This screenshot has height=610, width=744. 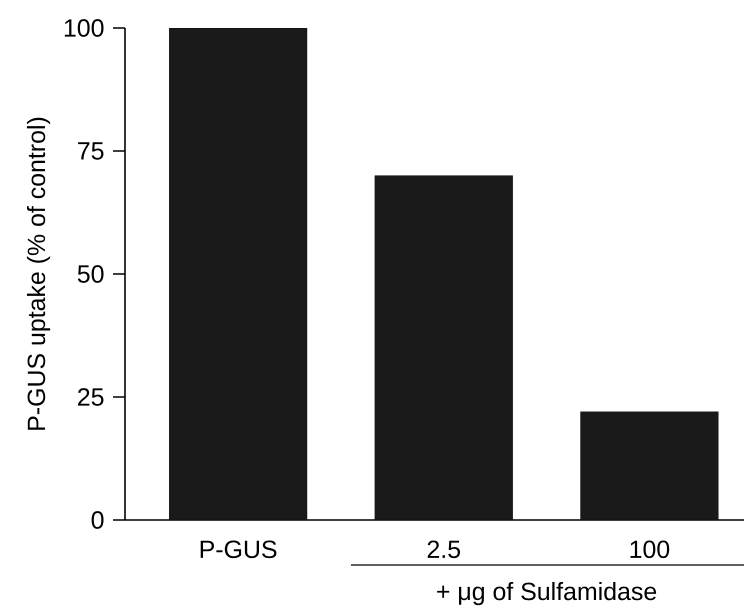 I want to click on y-axis-title: P-GUS uptake (% of control), so click(x=38, y=274).